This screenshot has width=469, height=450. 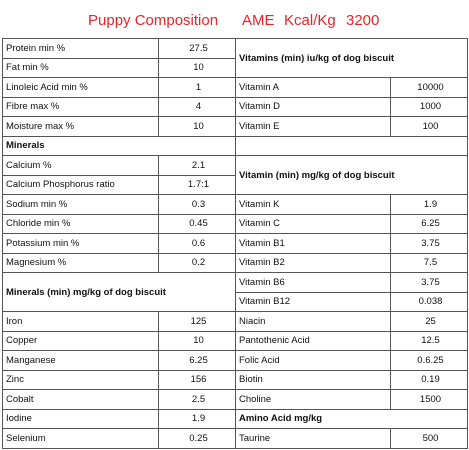 What do you see at coordinates (313, 399) in the screenshot?
I see `row-label: Choline` at bounding box center [313, 399].